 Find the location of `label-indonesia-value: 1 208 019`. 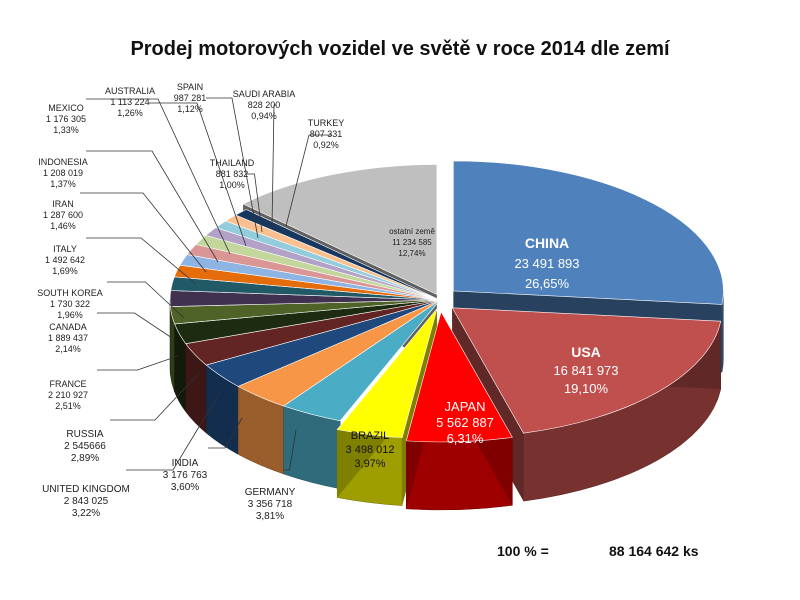

label-indonesia-value: 1 208 019 is located at coordinates (63, 173).